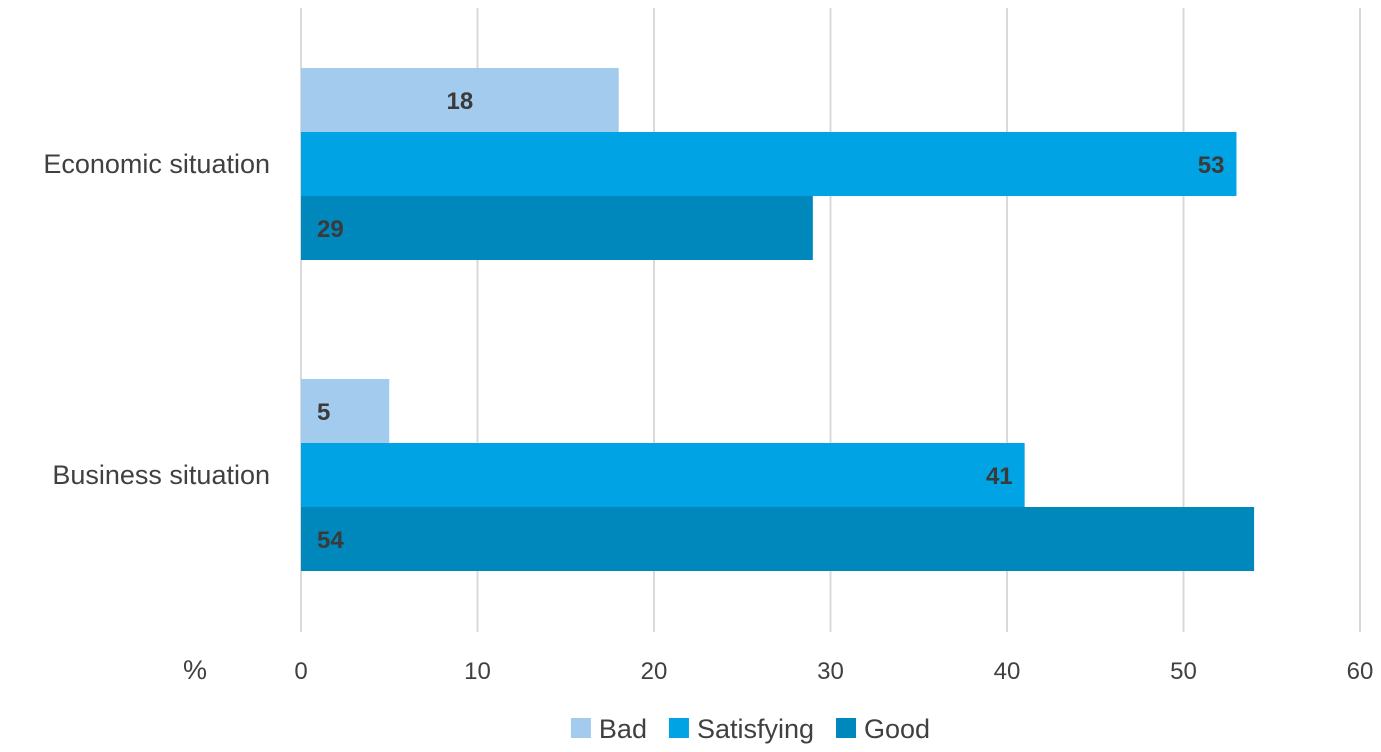 This screenshot has height=752, width=1381. I want to click on x-tick-label-50: 50, so click(1183, 671).